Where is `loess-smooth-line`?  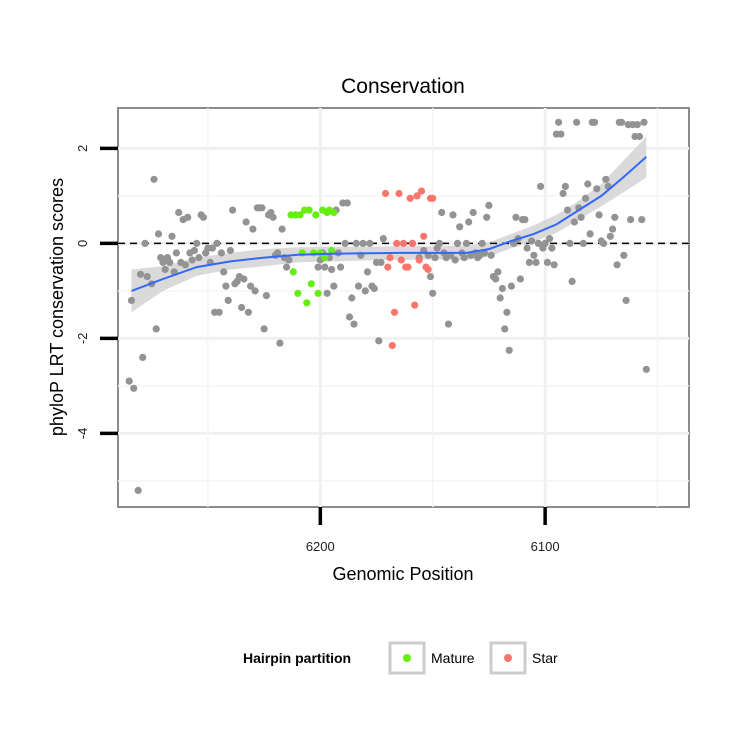 loess-smooth-line is located at coordinates (389, 224).